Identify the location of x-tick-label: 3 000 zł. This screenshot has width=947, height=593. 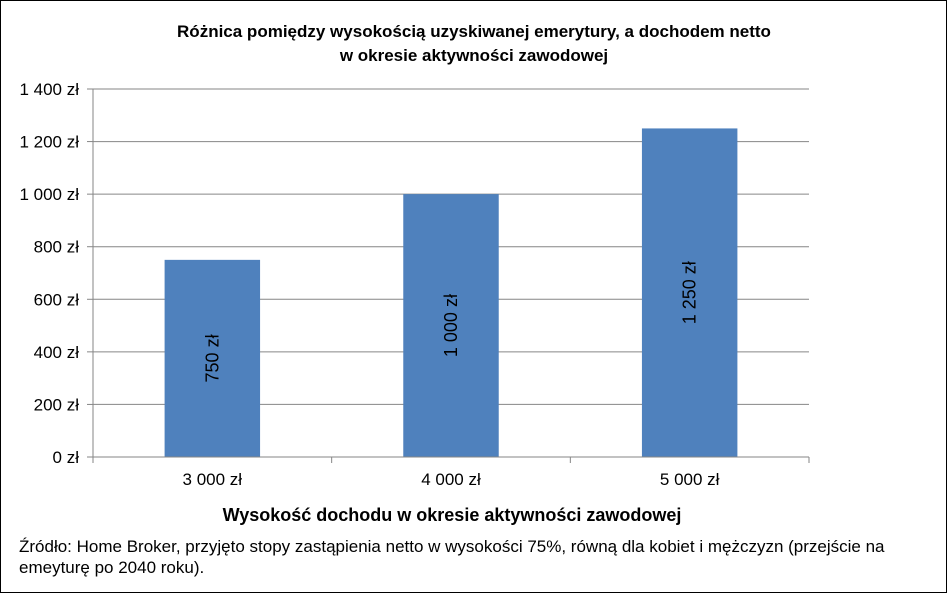
(213, 479).